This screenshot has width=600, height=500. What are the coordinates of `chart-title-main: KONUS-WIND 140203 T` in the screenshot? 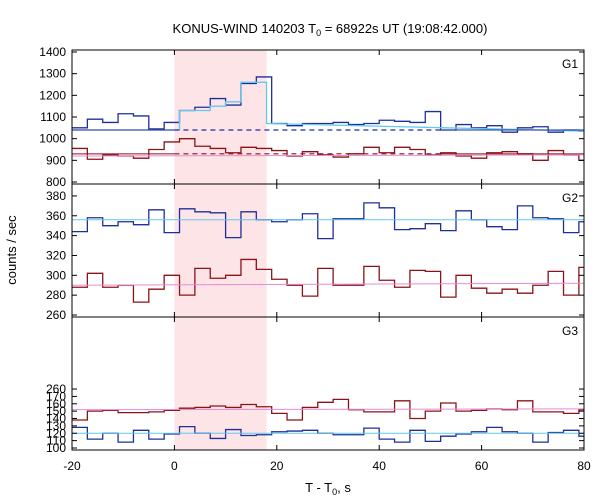 It's located at (245, 28).